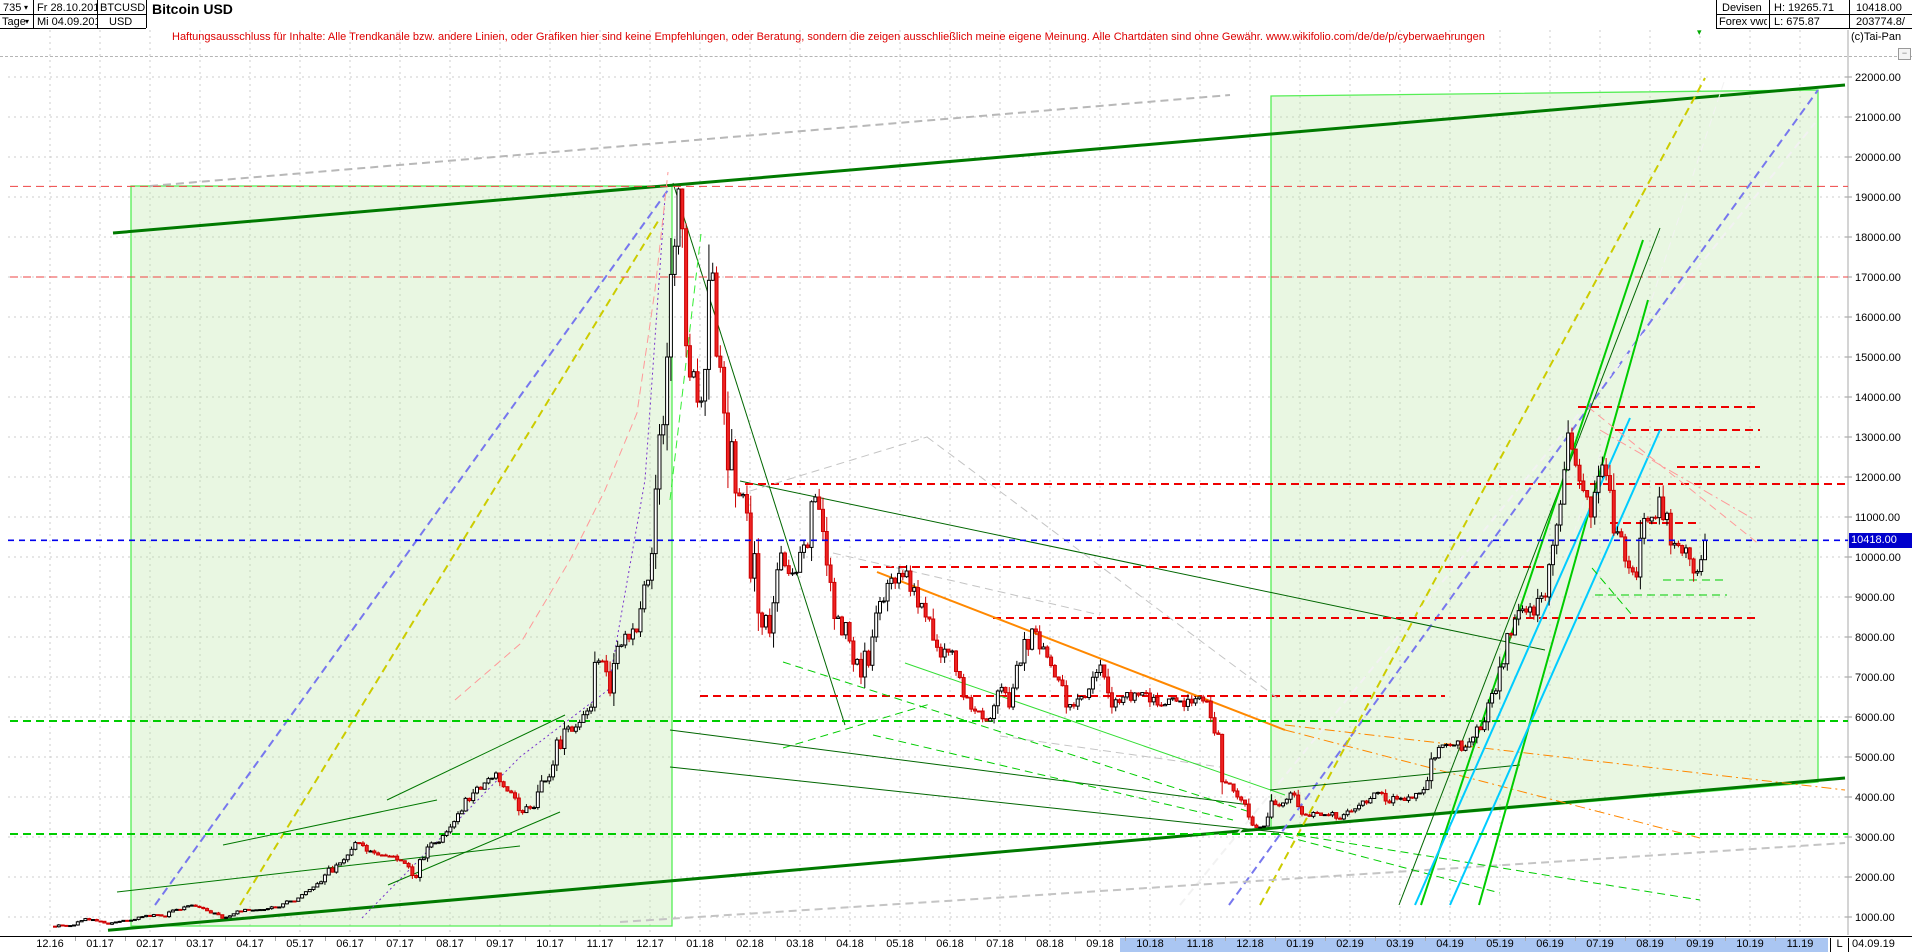 The height and width of the screenshot is (952, 1912). I want to click on low-value: L: 675.87, so click(1797, 22).